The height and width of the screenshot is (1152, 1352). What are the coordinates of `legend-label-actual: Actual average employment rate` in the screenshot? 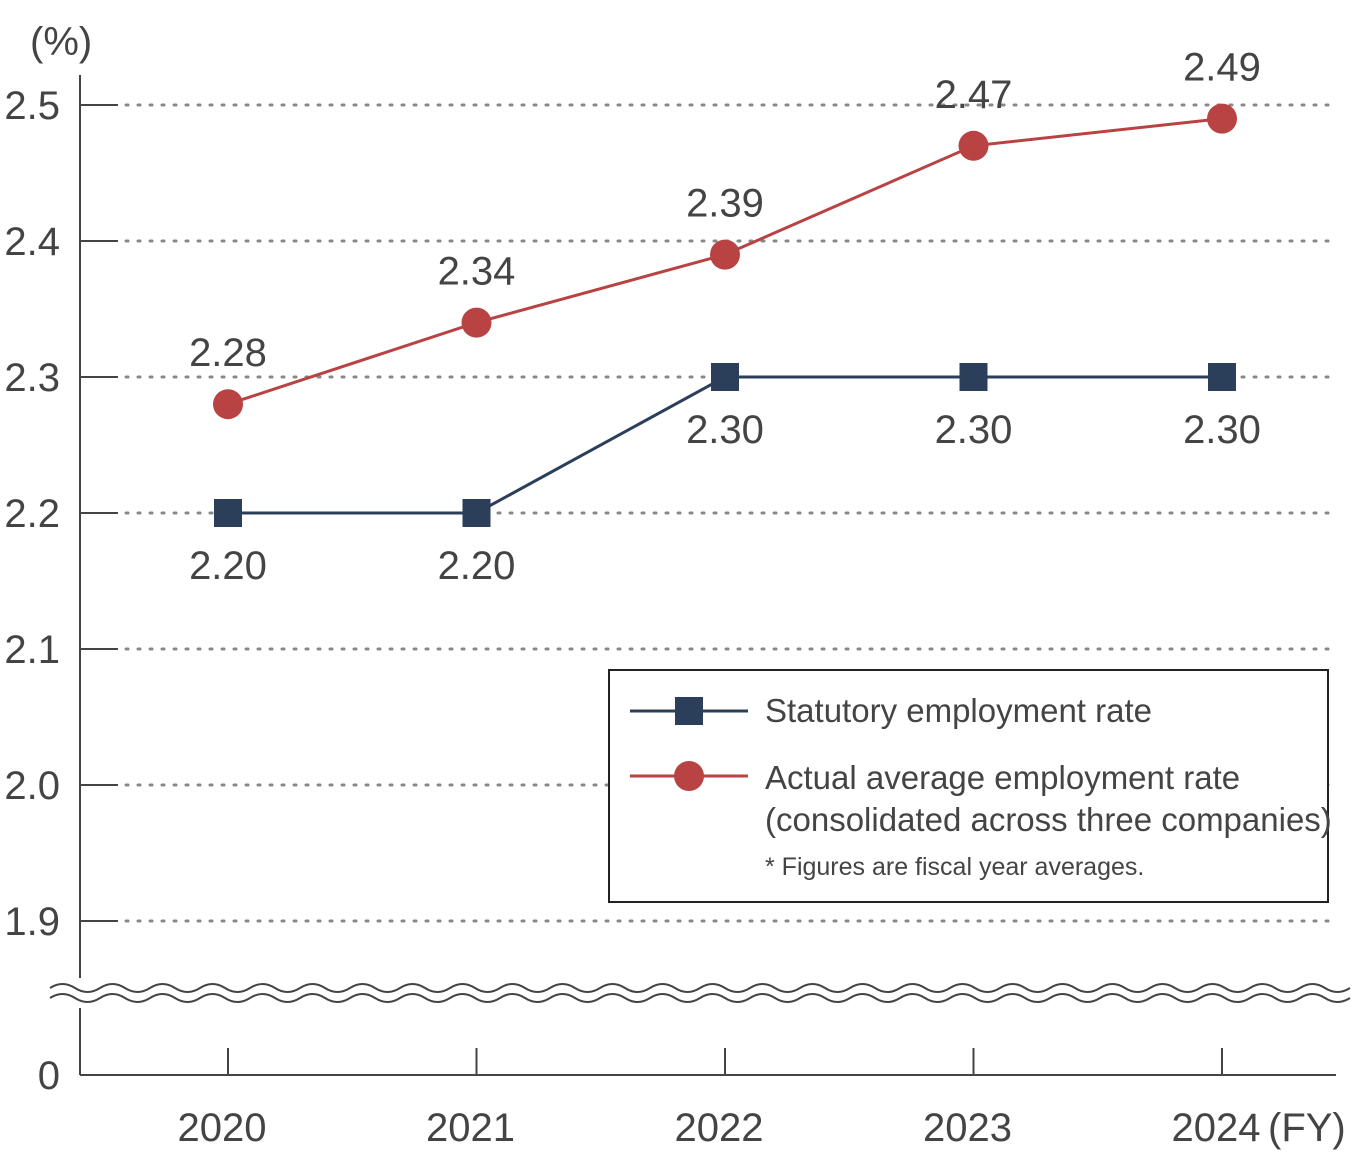 It's located at (1002, 777).